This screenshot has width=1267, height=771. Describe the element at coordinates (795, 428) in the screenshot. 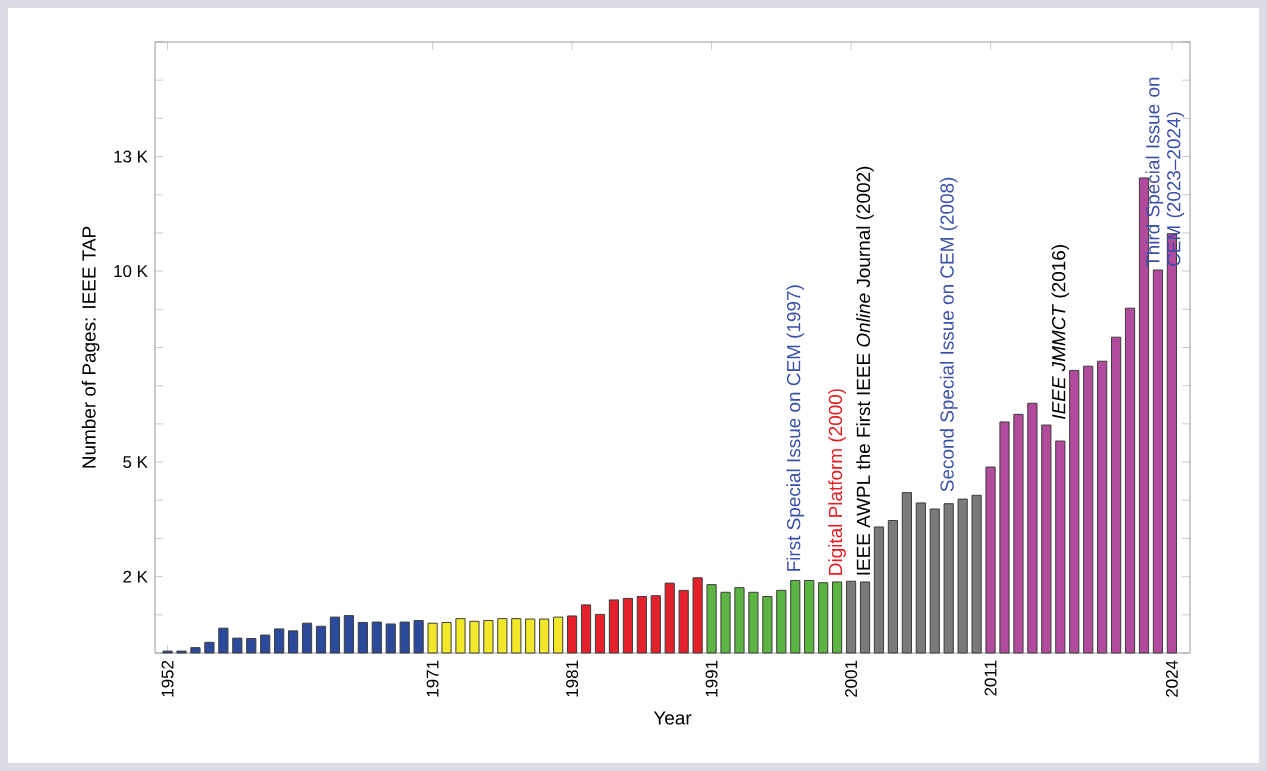

I see `annotation: First Special Issue on CEM (1997)` at that location.